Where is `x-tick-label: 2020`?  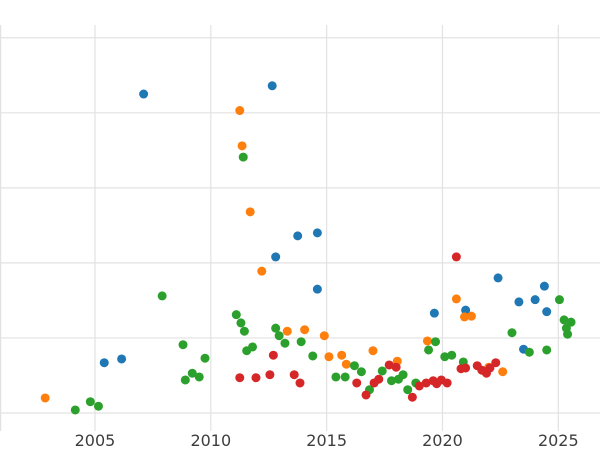 x-tick-label: 2020 is located at coordinates (442, 440).